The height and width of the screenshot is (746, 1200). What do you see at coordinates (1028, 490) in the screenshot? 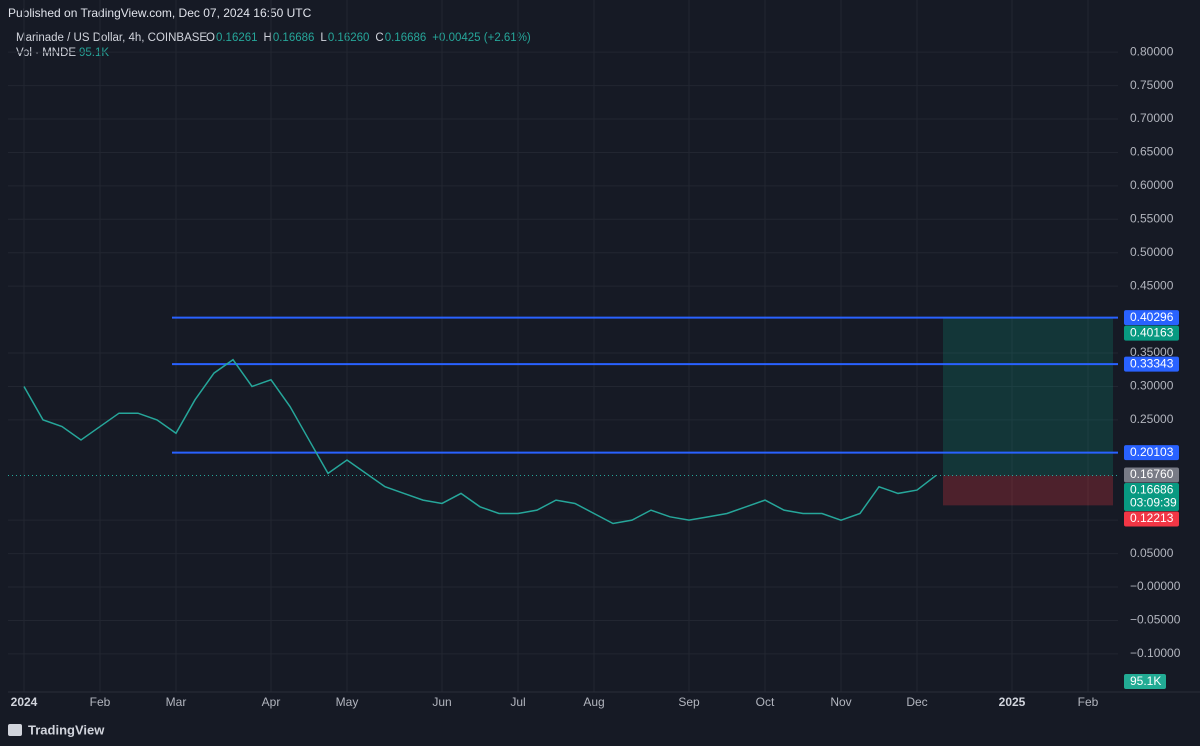
I see `position-loss-zone` at bounding box center [1028, 490].